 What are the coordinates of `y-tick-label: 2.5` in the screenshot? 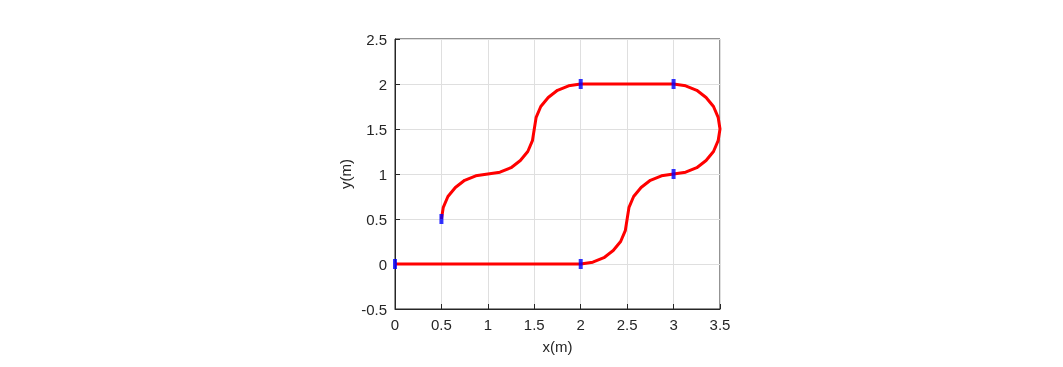 It's located at (376, 39).